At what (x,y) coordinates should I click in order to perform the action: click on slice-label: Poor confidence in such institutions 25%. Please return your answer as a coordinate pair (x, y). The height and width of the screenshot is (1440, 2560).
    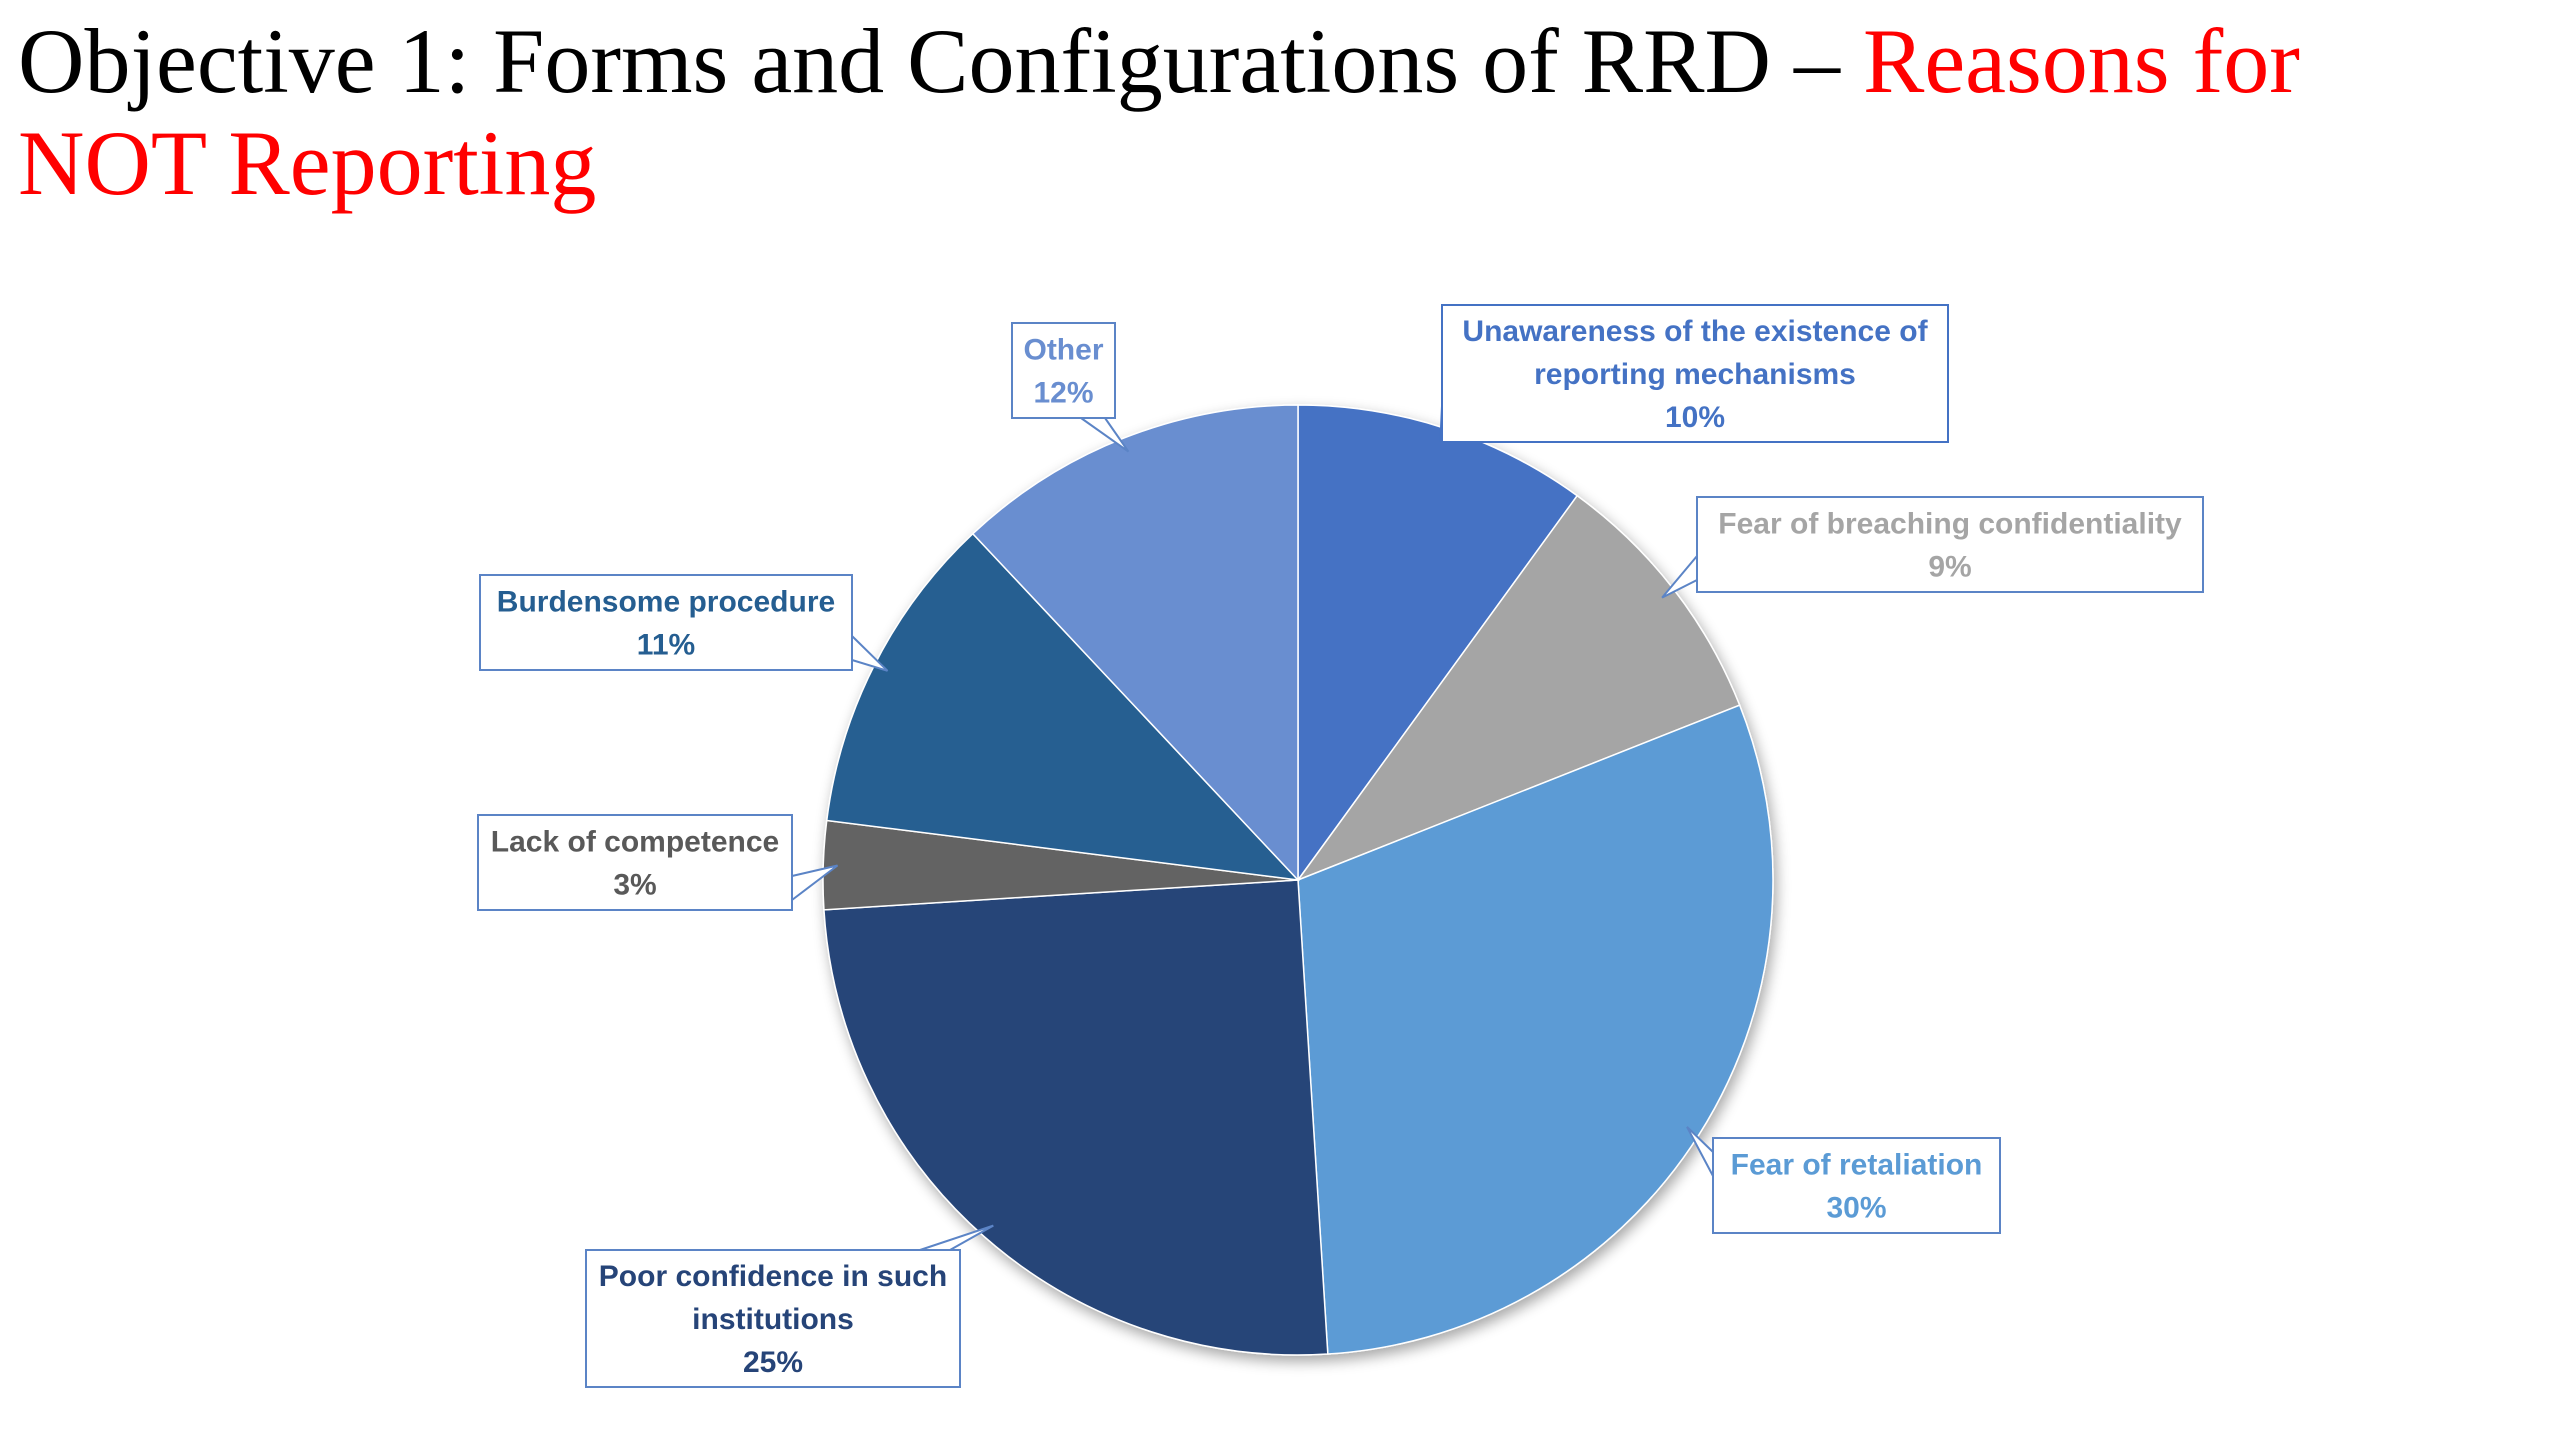
    Looking at the image, I should click on (789, 1306).